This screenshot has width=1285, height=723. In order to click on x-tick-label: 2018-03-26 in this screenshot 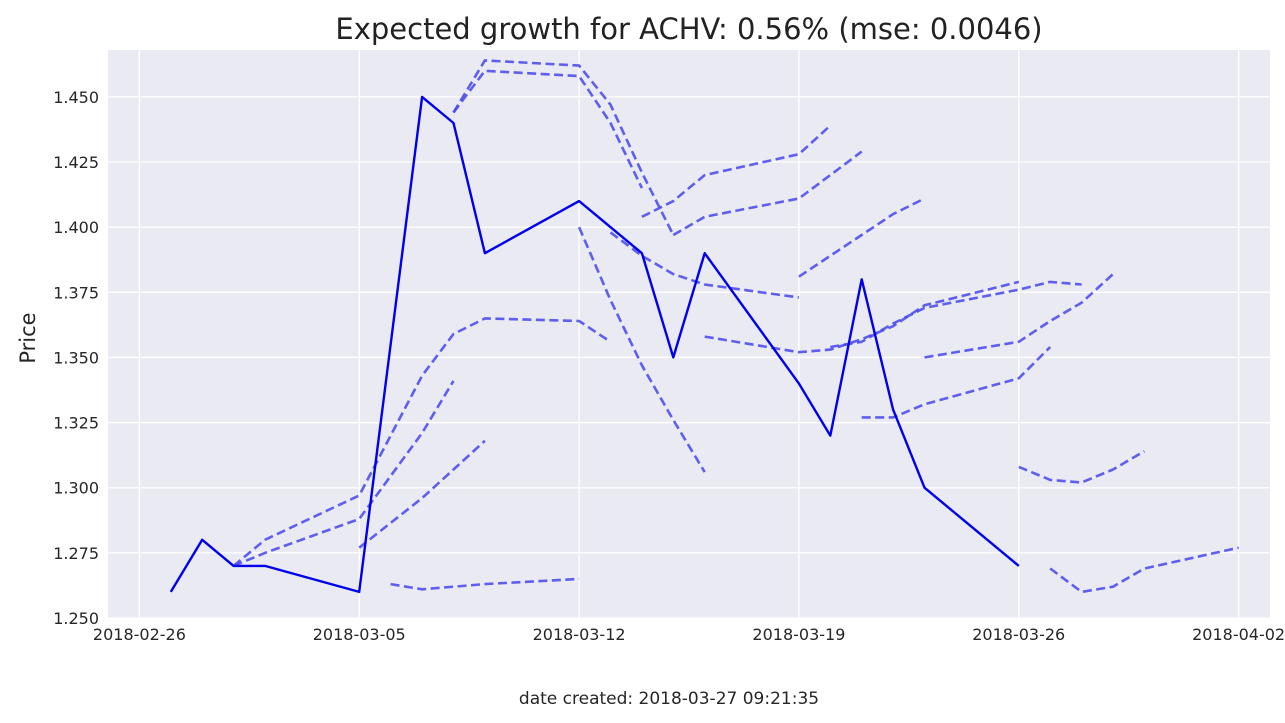, I will do `click(1018, 634)`.